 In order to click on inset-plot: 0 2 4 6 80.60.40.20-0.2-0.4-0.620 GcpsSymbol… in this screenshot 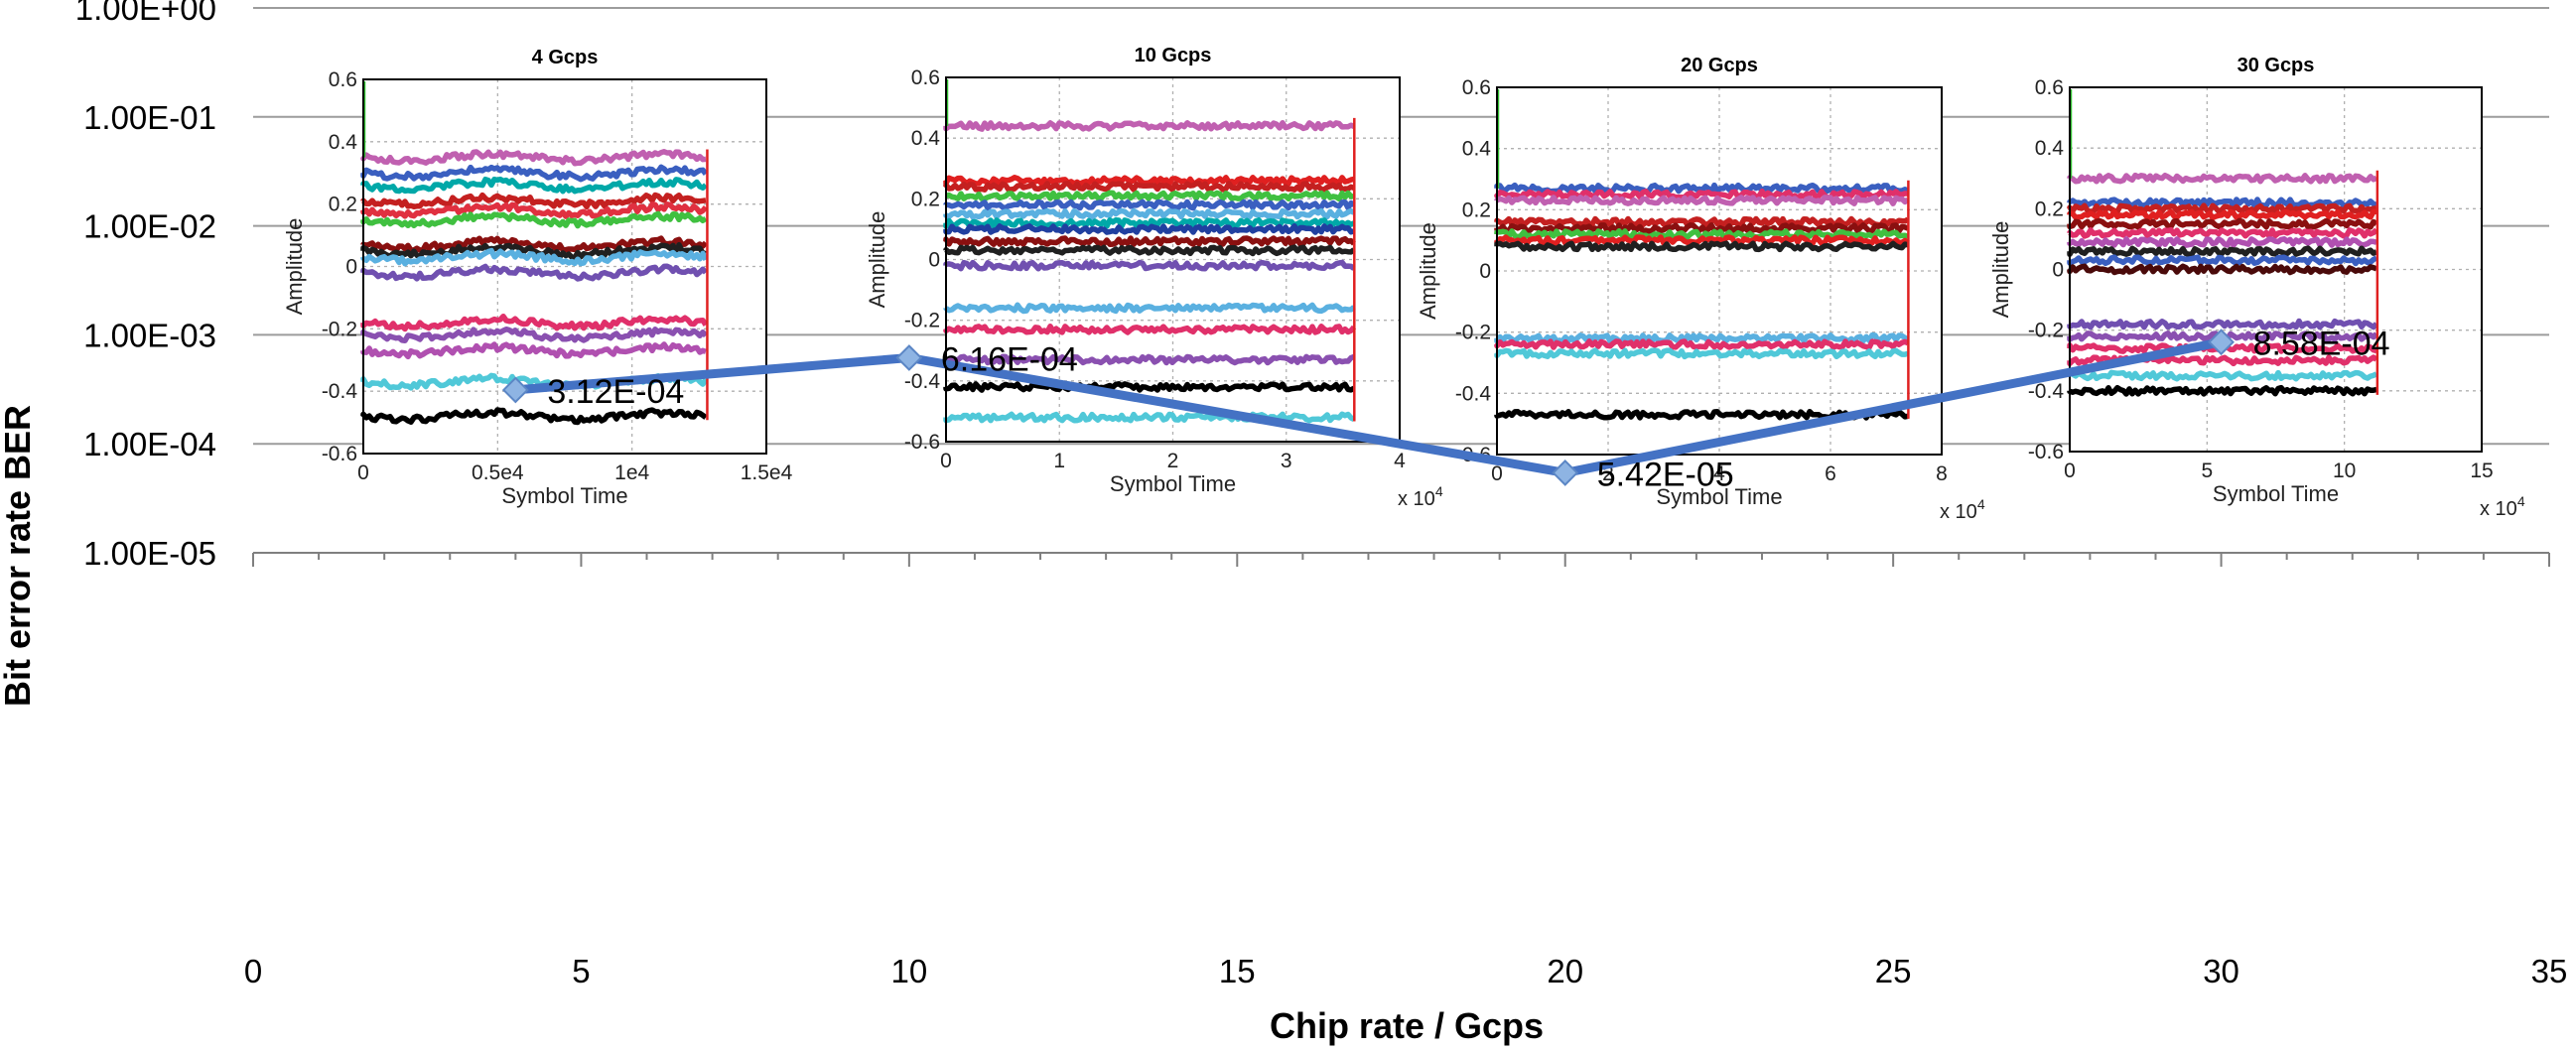, I will do `click(1700, 289)`.